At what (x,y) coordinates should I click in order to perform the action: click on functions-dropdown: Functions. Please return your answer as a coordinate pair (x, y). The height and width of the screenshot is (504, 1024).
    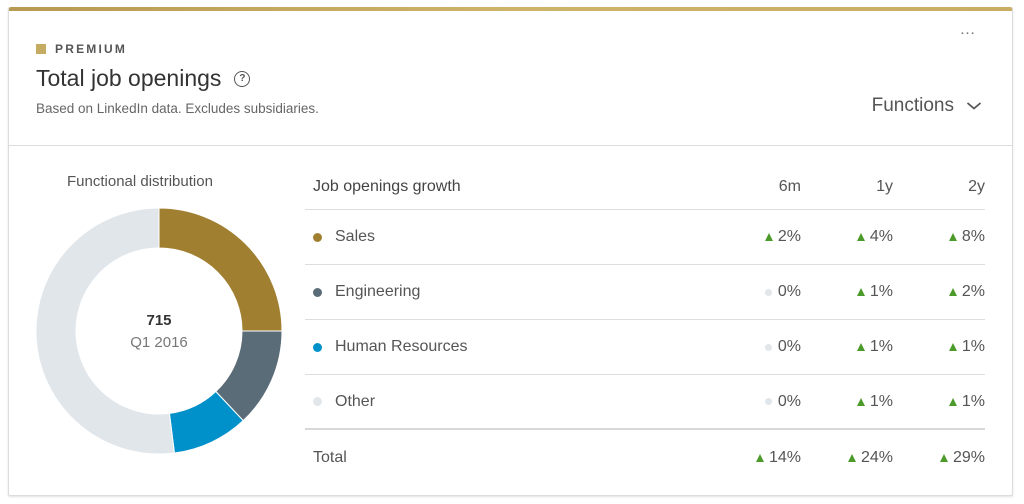
    Looking at the image, I should click on (927, 106).